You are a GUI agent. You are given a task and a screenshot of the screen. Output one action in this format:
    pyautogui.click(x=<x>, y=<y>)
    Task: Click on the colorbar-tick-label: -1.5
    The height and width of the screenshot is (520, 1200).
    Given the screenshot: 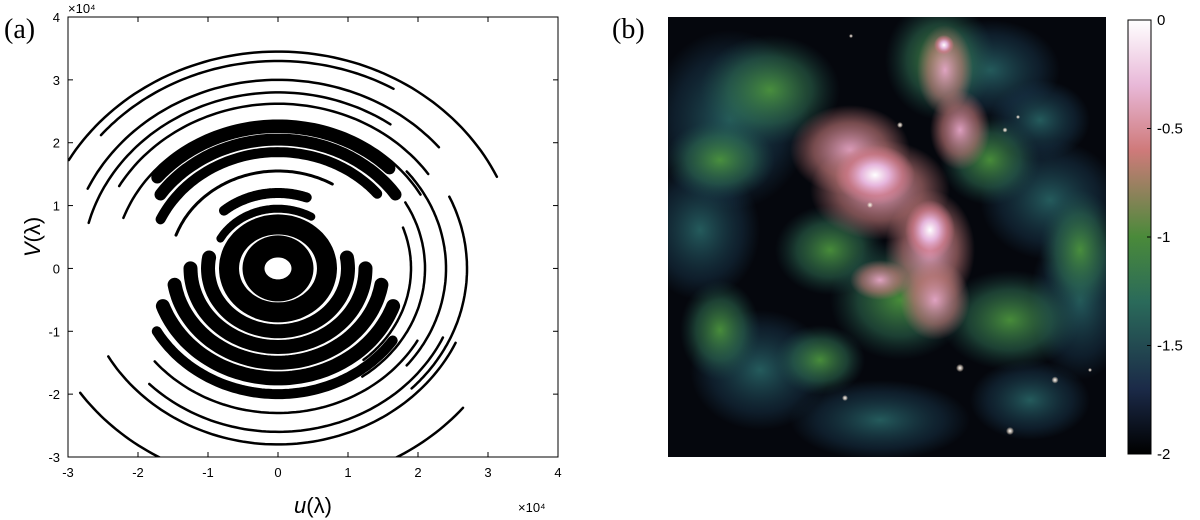 What is the action you would take?
    pyautogui.click(x=1170, y=346)
    